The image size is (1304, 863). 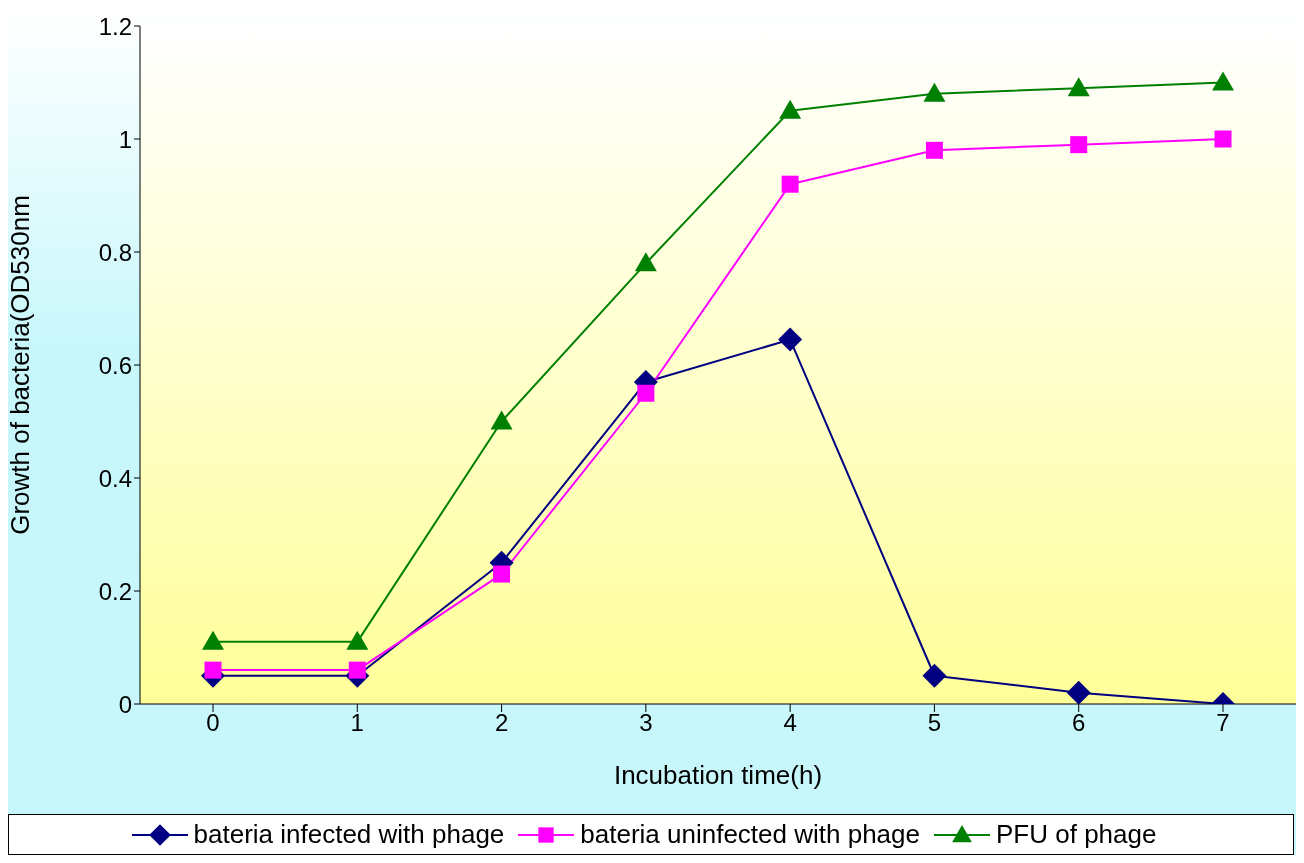 What do you see at coordinates (1079, 723) in the screenshot?
I see `x-tick-label: 6` at bounding box center [1079, 723].